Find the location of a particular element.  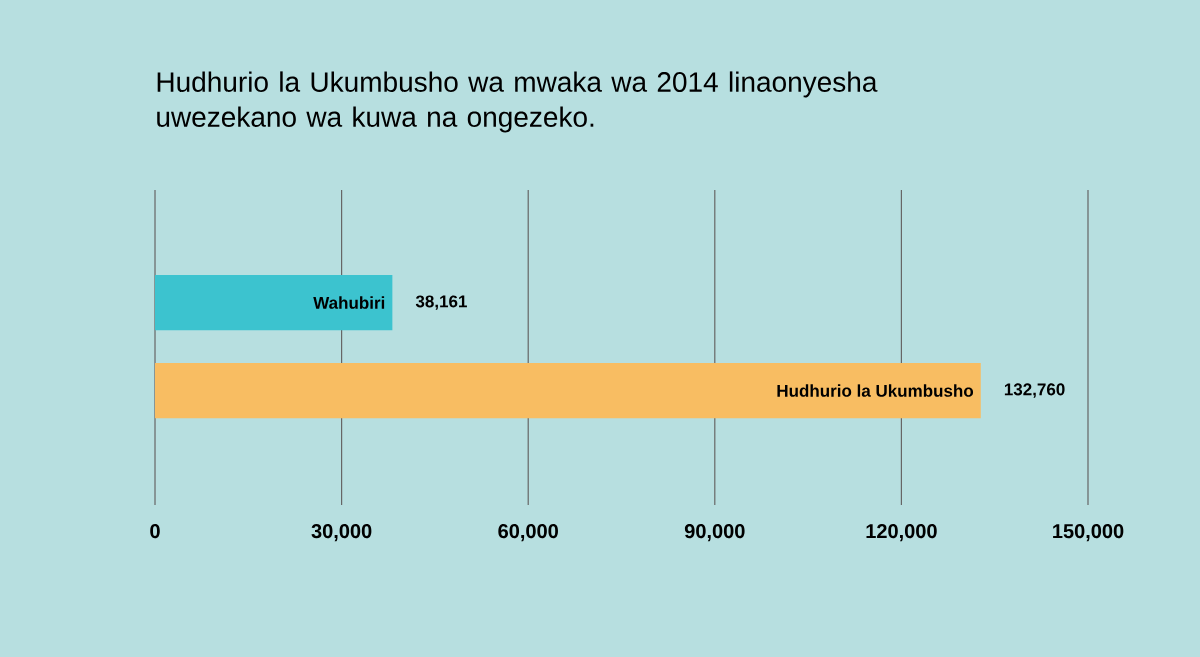

data-label: 132,760 is located at coordinates (1034, 390).